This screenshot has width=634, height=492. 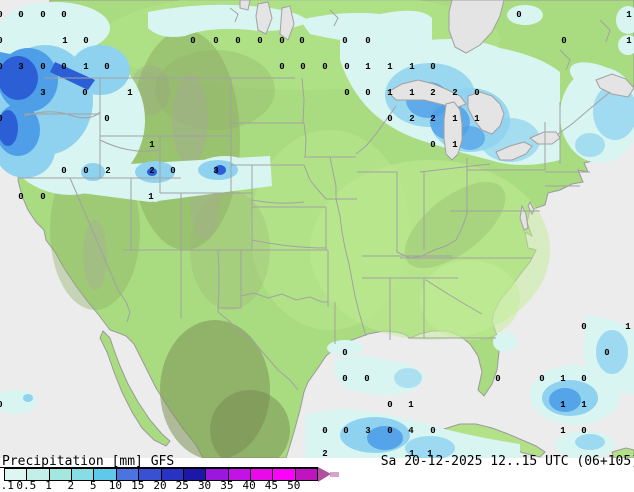 What do you see at coordinates (160, 485) in the screenshot?
I see `colorbar-tick-20: 20` at bounding box center [160, 485].